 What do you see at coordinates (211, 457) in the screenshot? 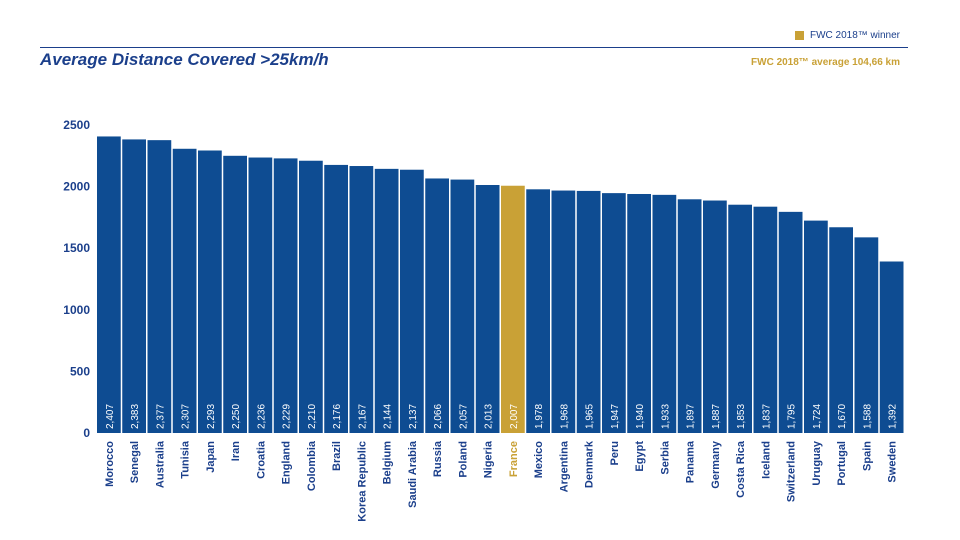
I see `category-label: Japan` at bounding box center [211, 457].